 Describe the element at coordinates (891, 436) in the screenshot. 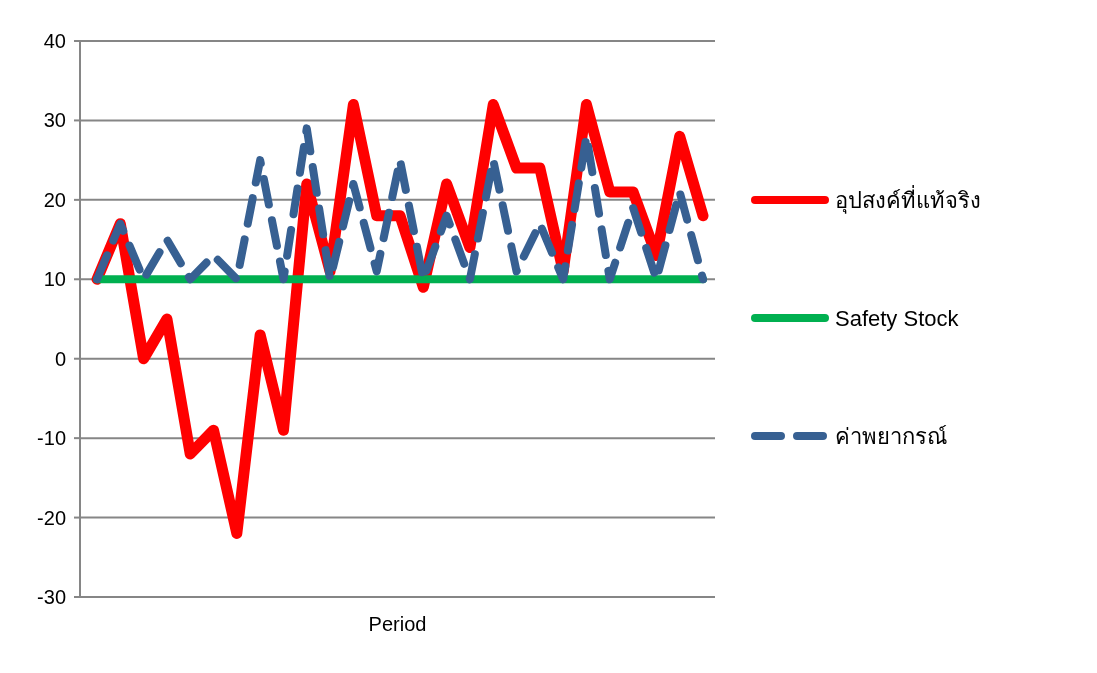

I see `legend-label: ค่าพยากรณ์` at that location.